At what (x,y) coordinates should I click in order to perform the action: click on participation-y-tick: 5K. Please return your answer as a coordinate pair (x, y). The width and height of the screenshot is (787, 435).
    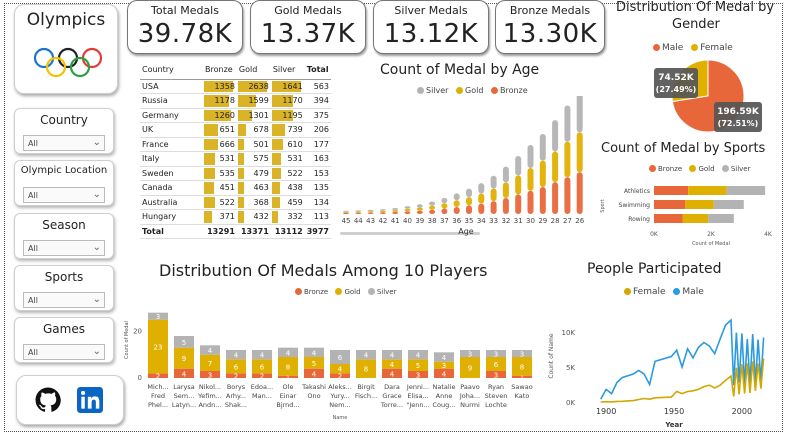
    Looking at the image, I should click on (570, 368).